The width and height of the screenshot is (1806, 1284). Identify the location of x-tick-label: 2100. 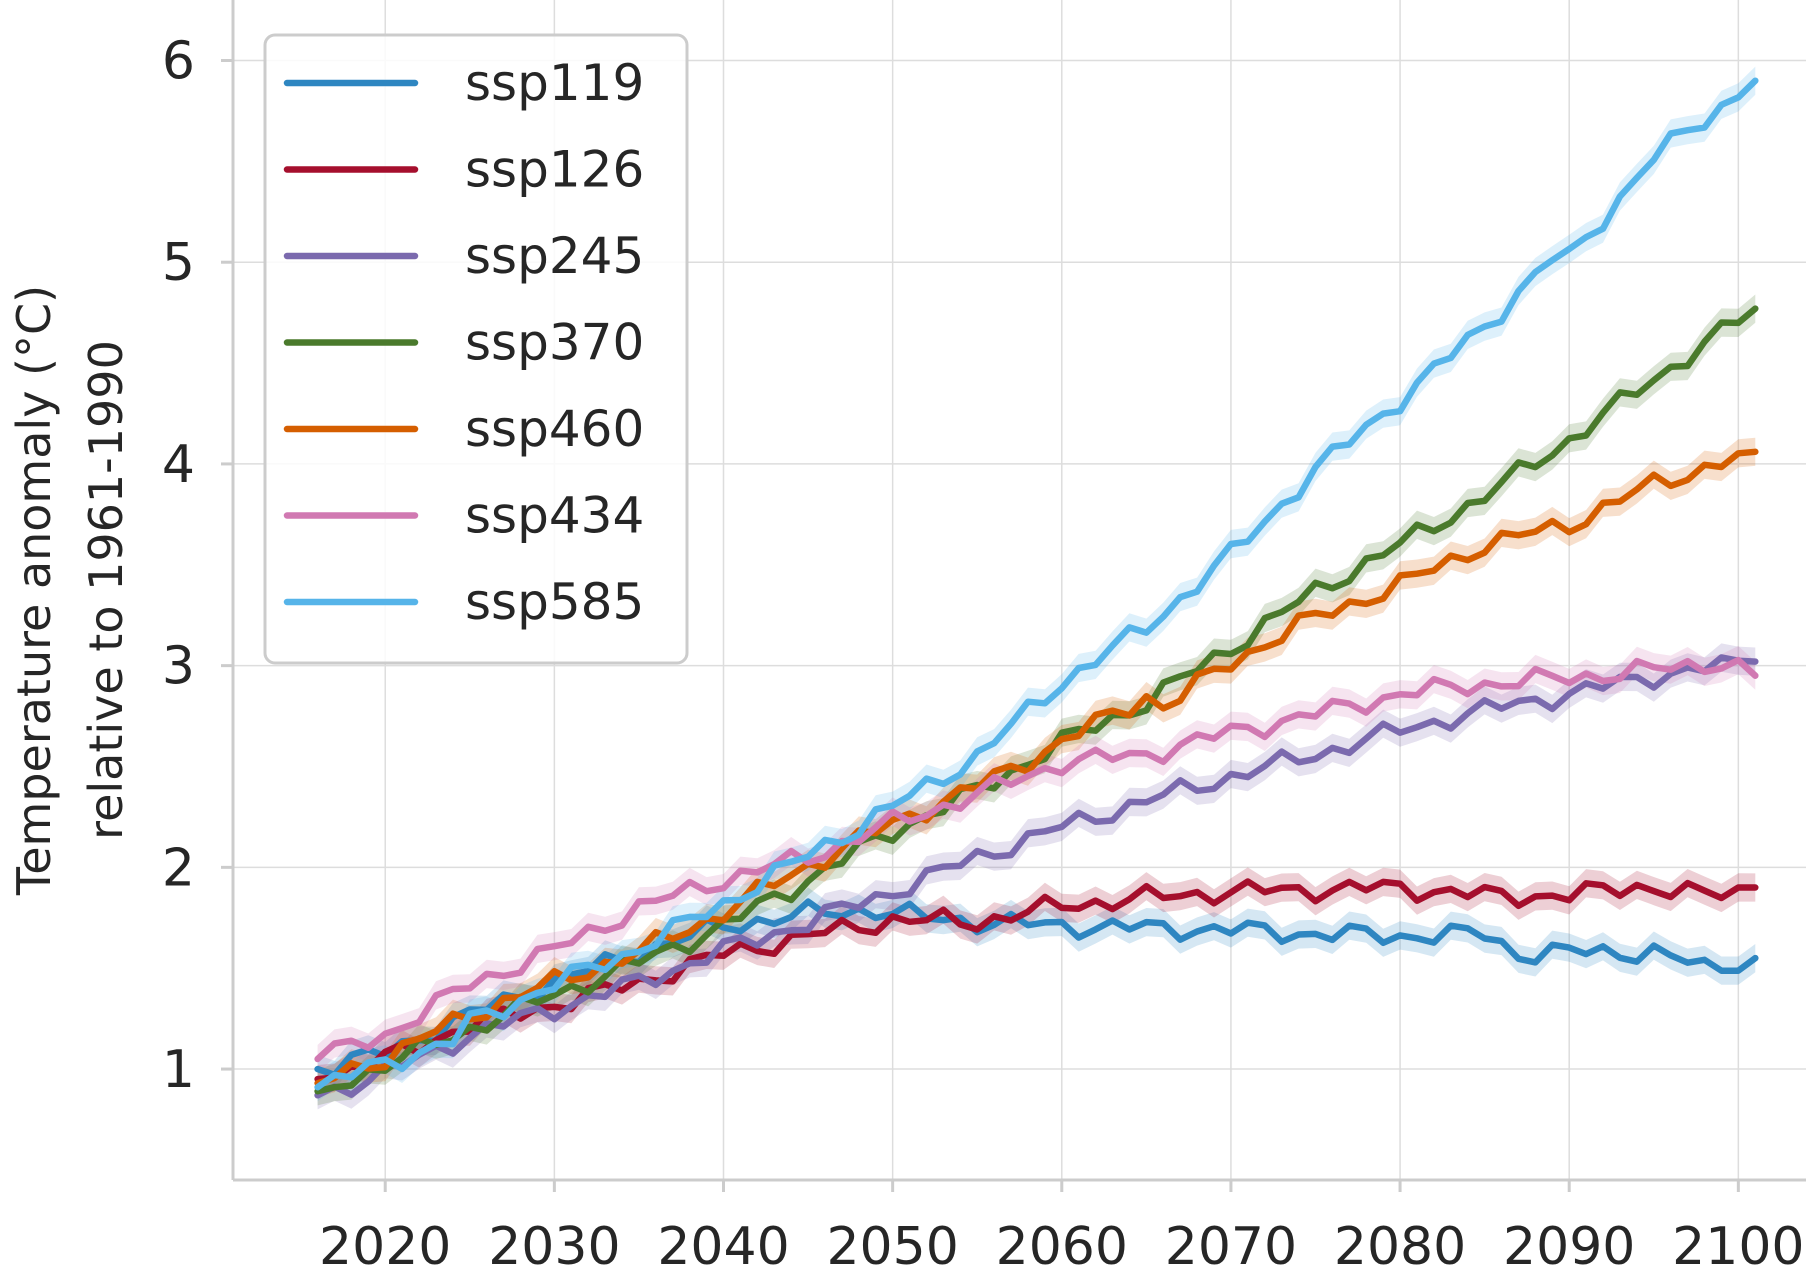
(1738, 1247).